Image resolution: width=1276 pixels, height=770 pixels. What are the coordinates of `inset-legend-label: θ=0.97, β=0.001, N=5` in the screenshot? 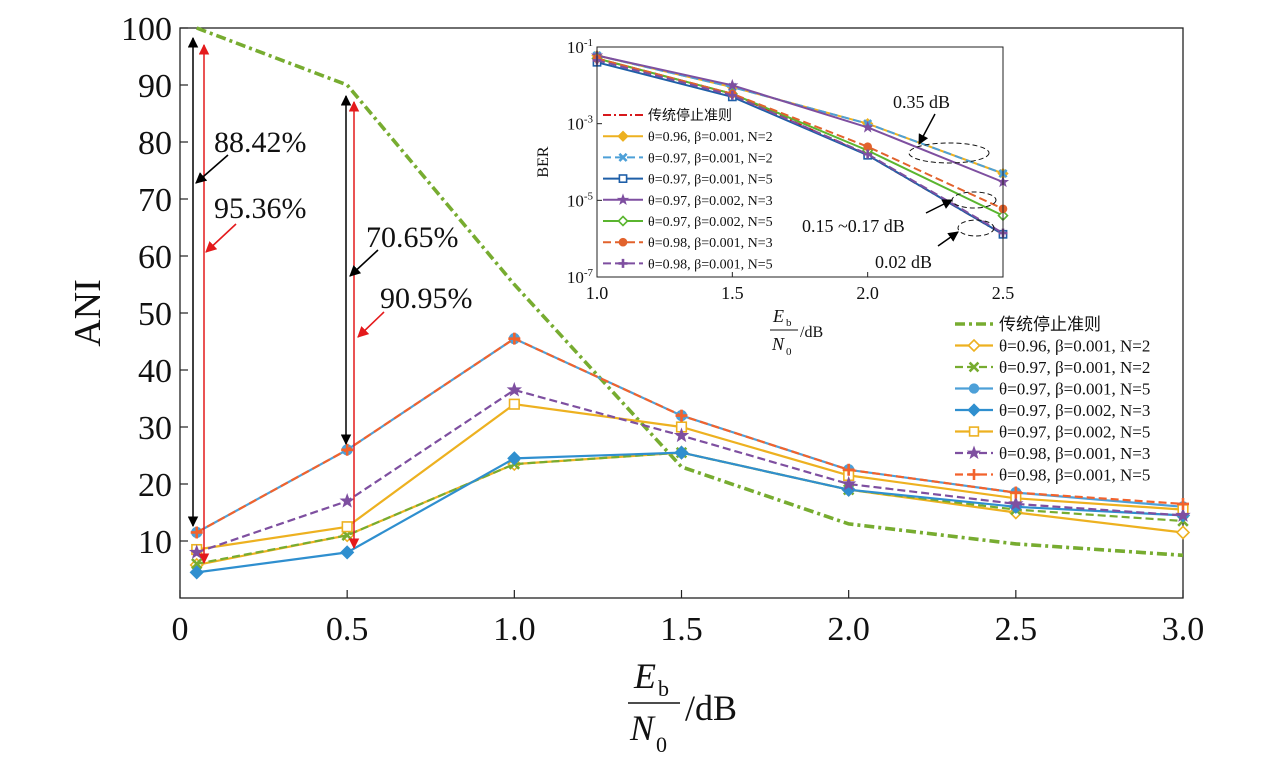 It's located at (710, 180).